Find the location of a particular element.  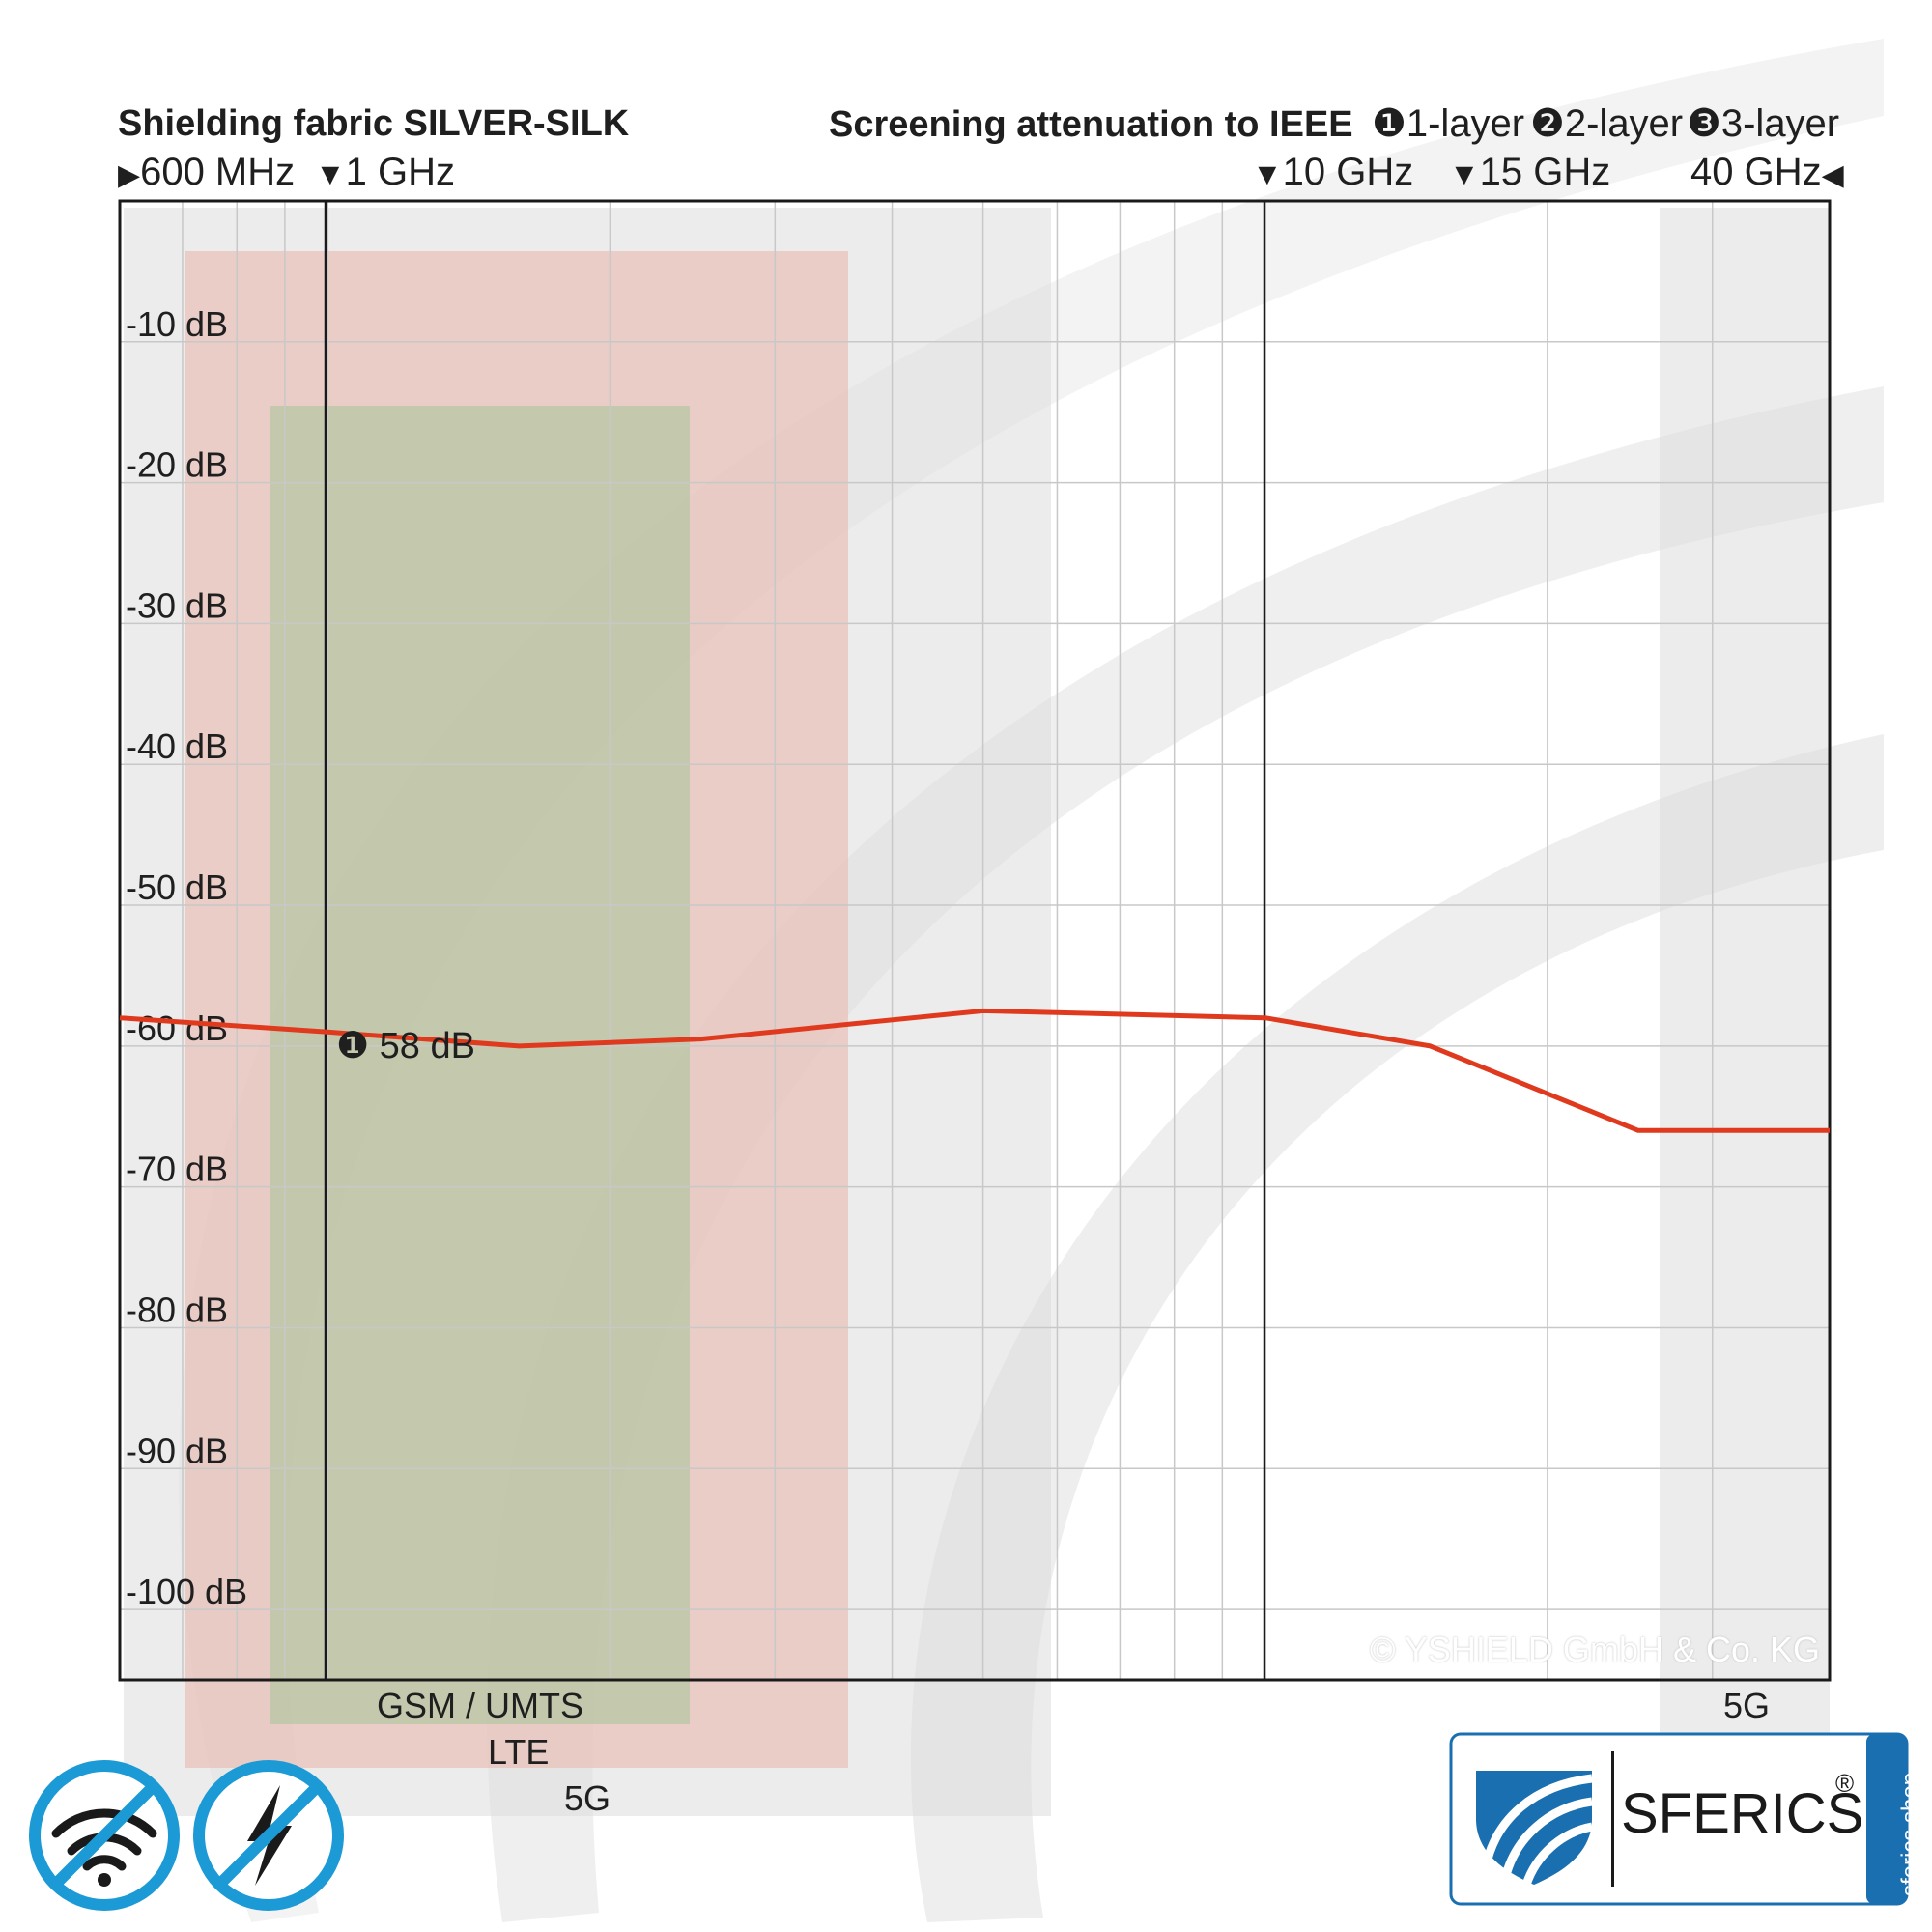

sferics-logo: SFERICS ® sferics.shop is located at coordinates (1686, 1819).